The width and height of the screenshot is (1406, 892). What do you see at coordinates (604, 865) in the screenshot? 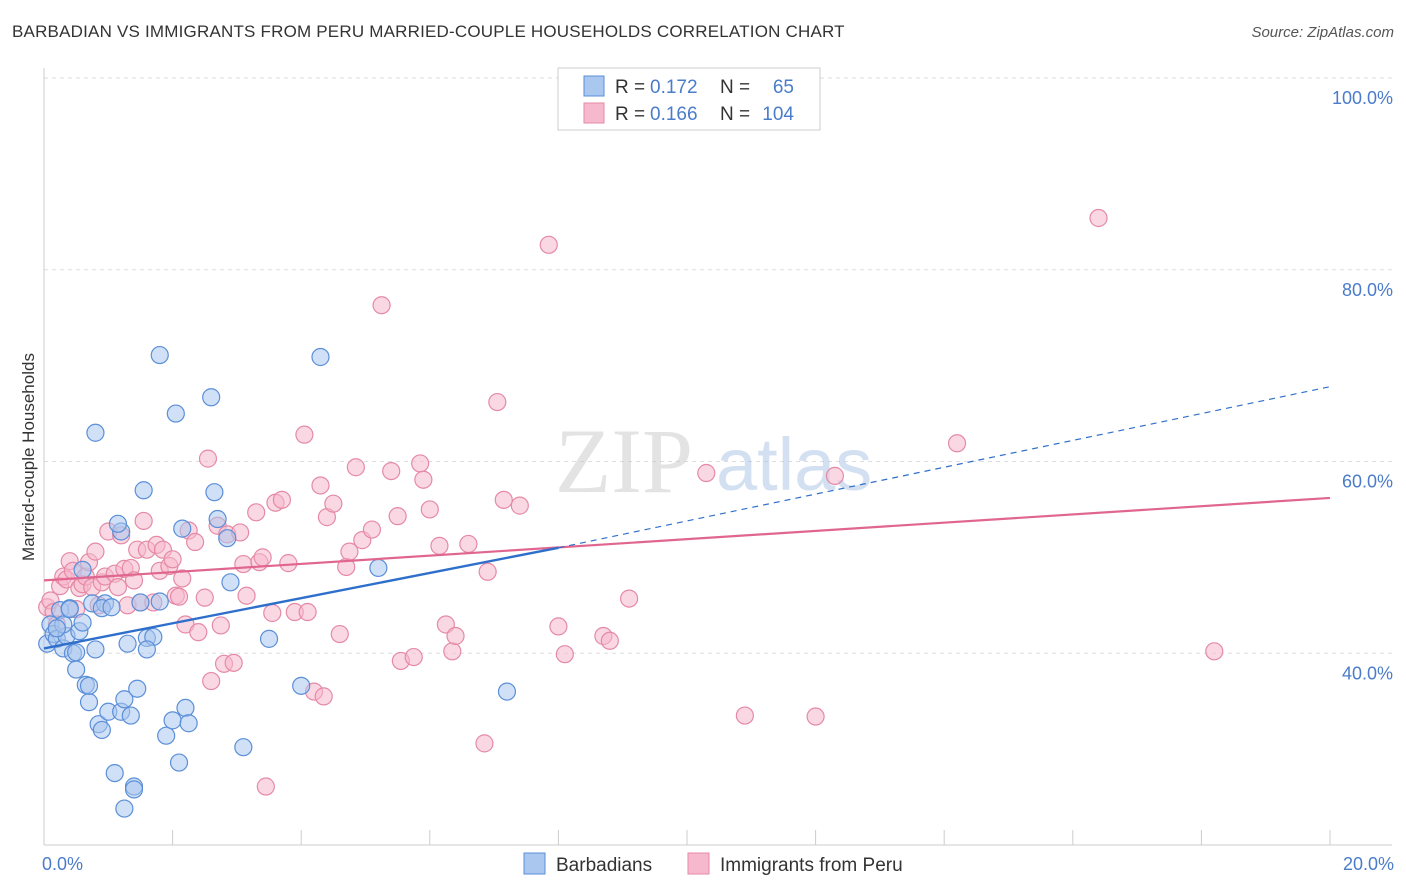
I see `bottom-legend-label-barbadians: Barbadians` at bounding box center [604, 865].